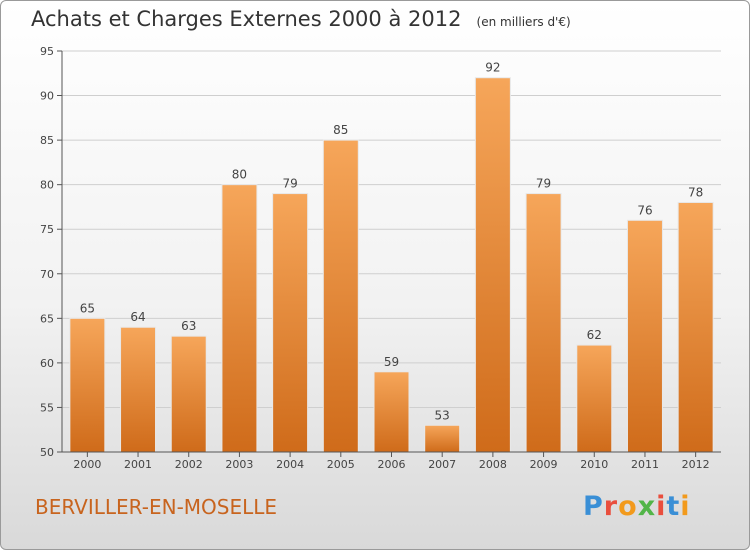 The width and height of the screenshot is (750, 550). I want to click on y-tick-label: 85, so click(47, 140).